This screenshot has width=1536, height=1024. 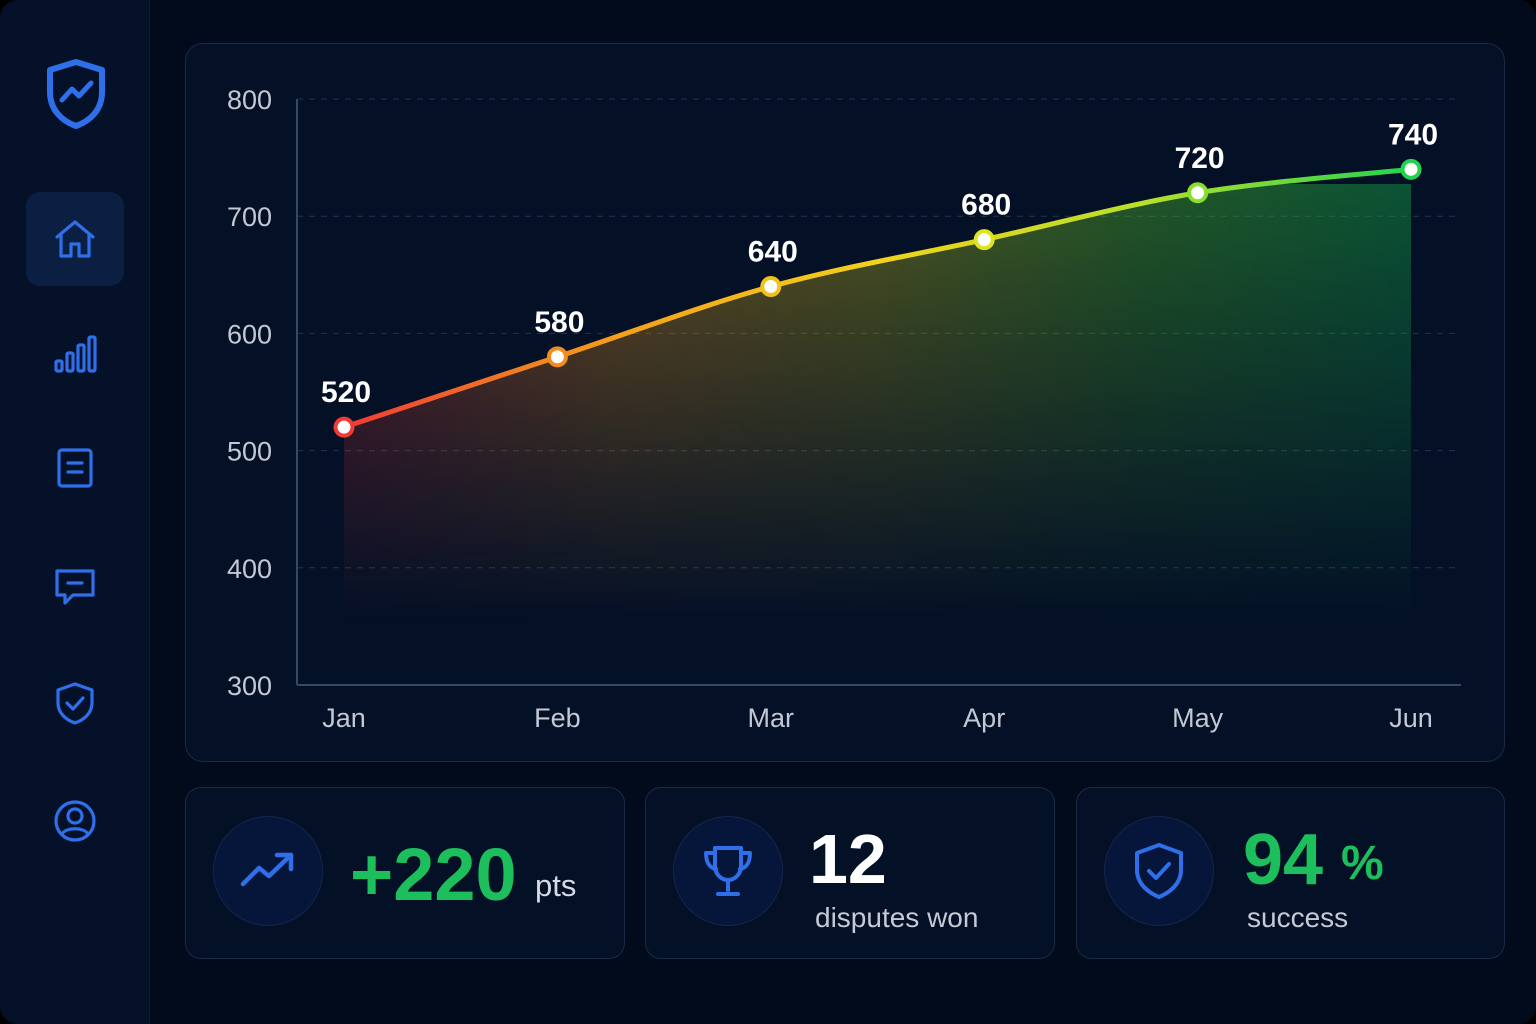 I want to click on x-tick-label: Apr, so click(x=984, y=718).